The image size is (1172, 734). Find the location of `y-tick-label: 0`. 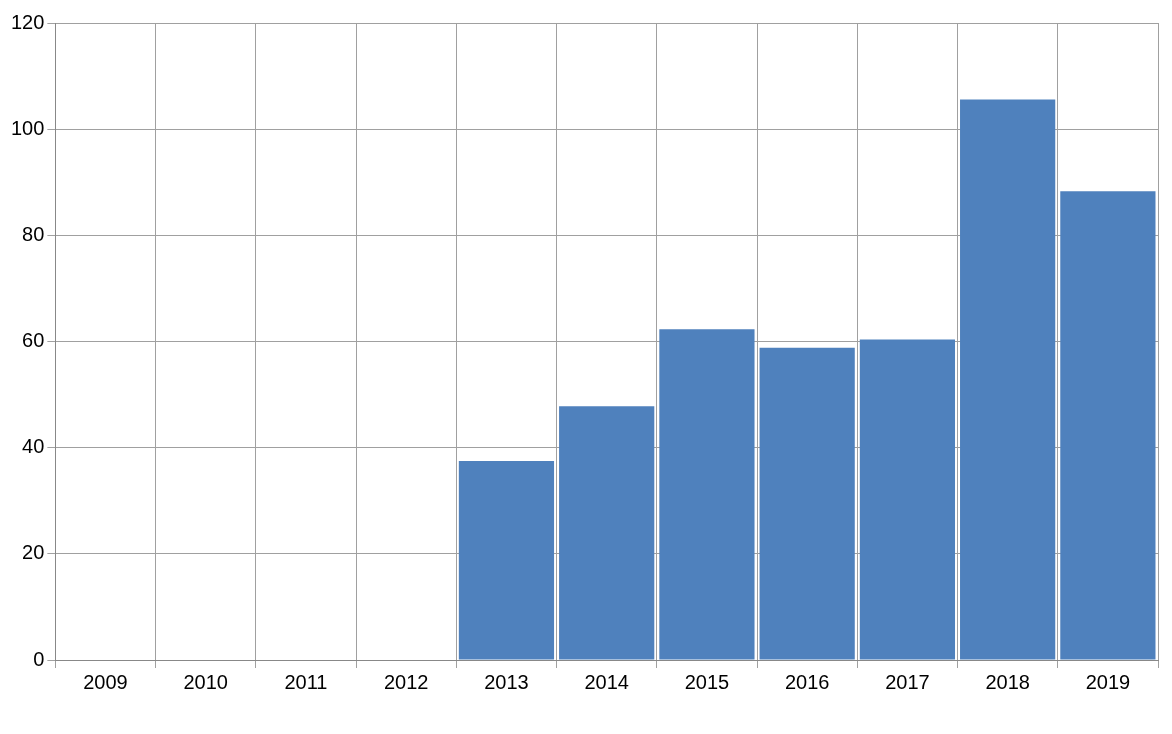

y-tick-label: 0 is located at coordinates (39, 658).